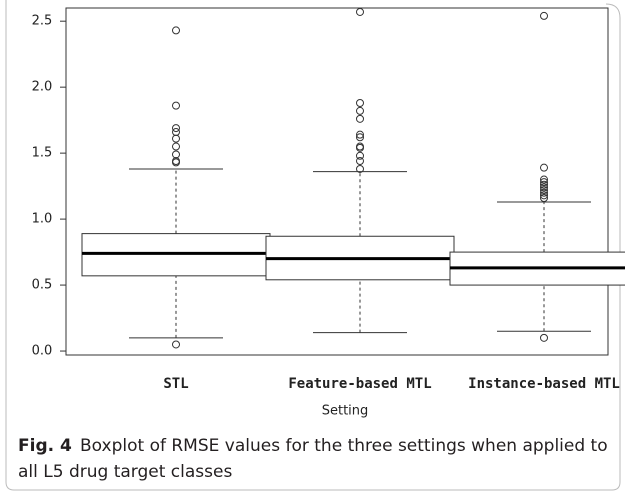 This screenshot has height=496, width=625. What do you see at coordinates (42, 87) in the screenshot?
I see `y-tick-label: 2.0` at bounding box center [42, 87].